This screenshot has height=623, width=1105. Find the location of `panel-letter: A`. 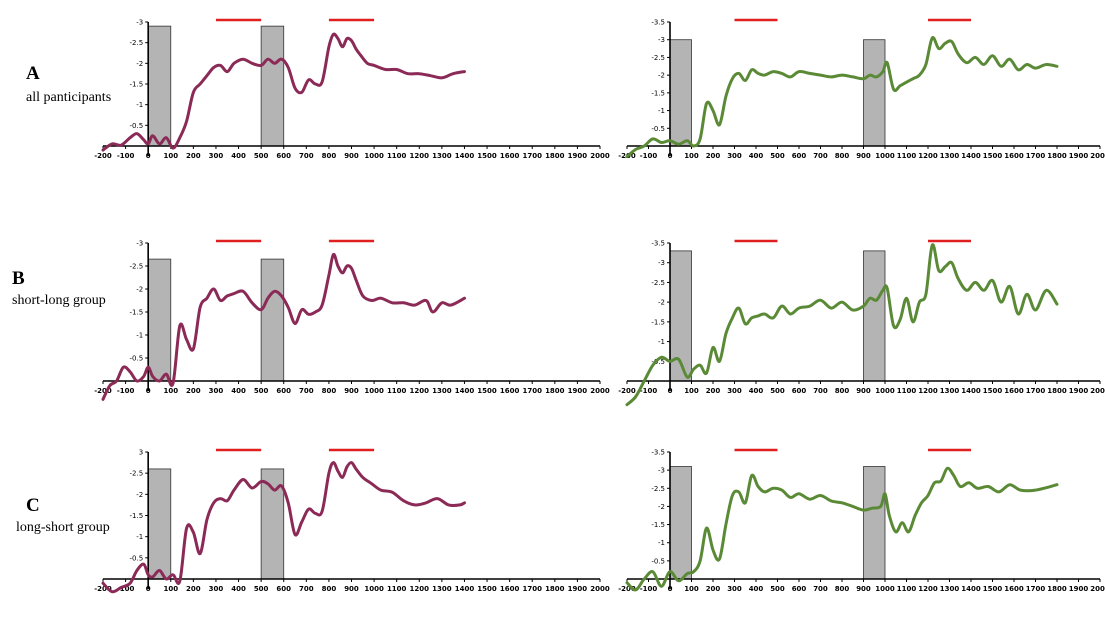

panel-letter: A is located at coordinates (33, 73).